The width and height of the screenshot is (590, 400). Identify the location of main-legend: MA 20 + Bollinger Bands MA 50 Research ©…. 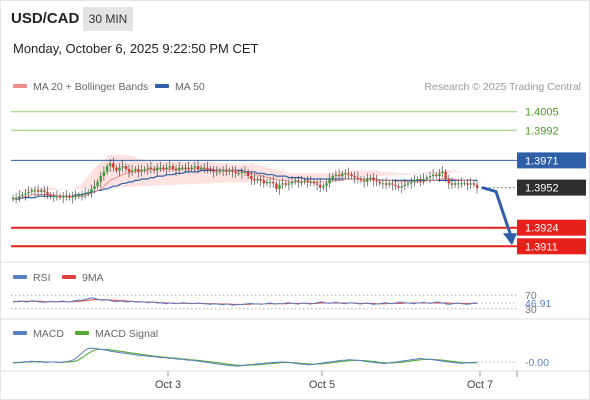
(297, 87).